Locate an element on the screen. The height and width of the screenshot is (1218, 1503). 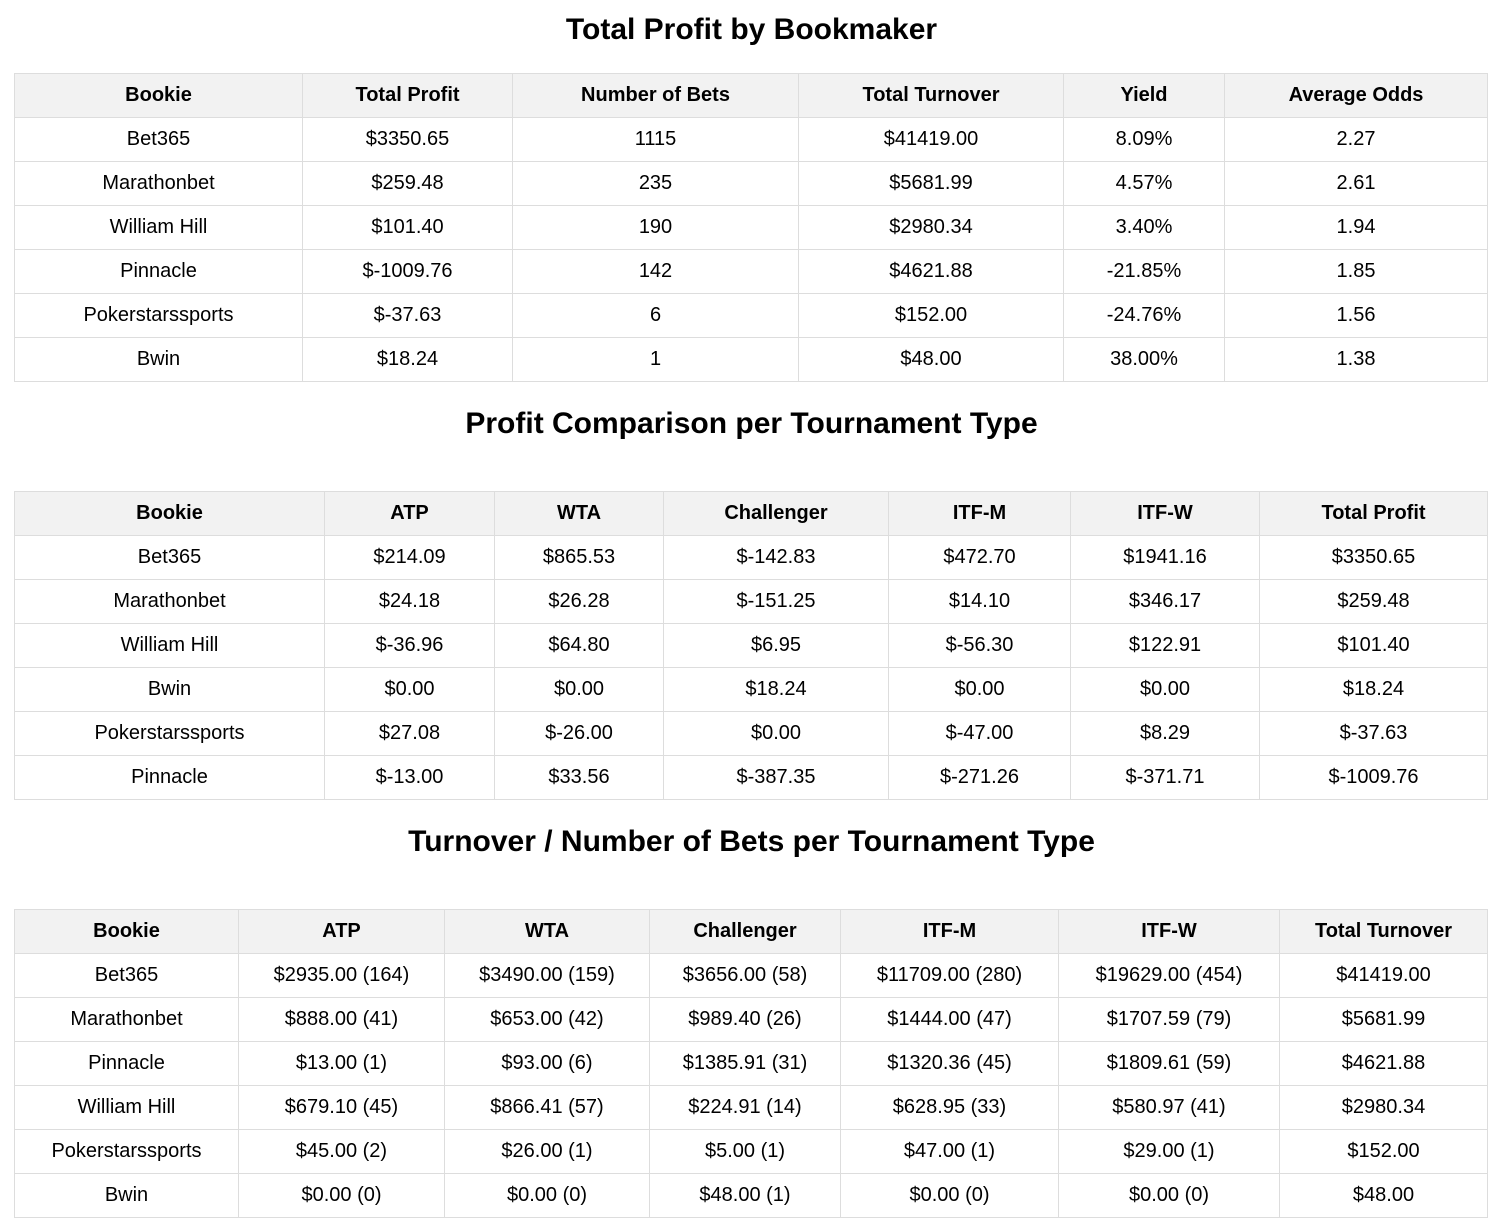
value-cell: $3490.00 (159) is located at coordinates (547, 975).